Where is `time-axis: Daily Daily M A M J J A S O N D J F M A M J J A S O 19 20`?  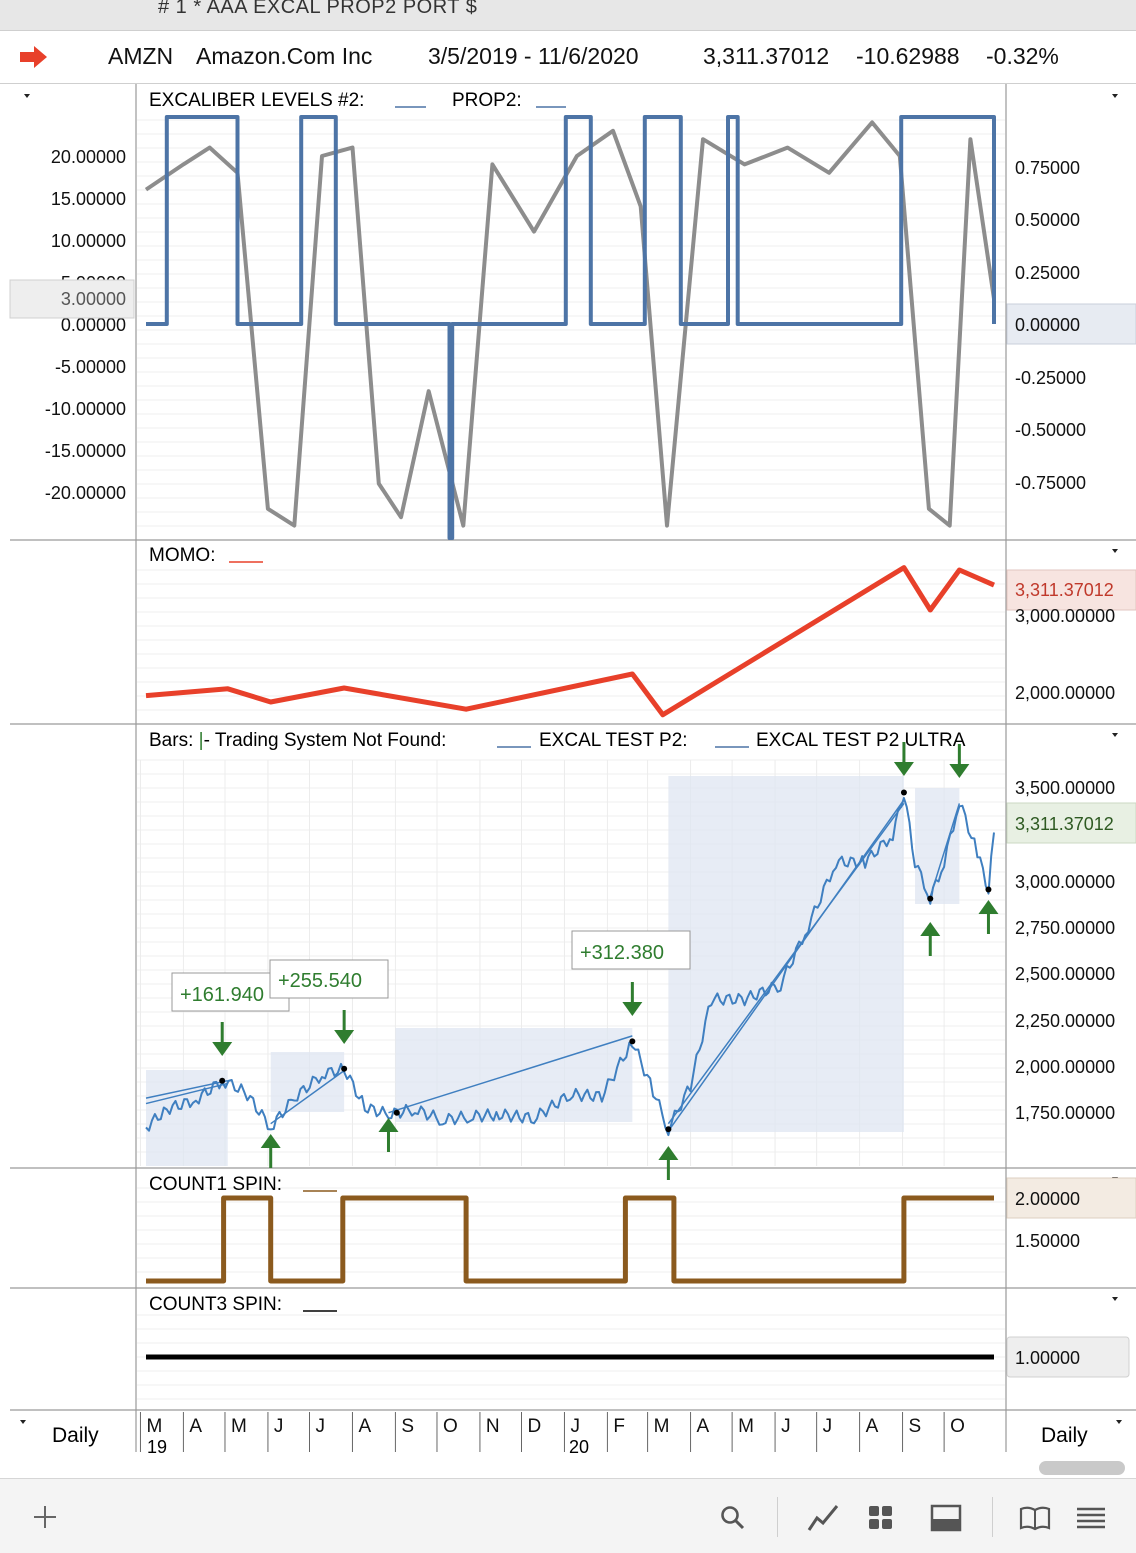 time-axis: Daily Daily M A M J J A S O N D J F M A M J J A S O 19 20 is located at coordinates (570, 1434).